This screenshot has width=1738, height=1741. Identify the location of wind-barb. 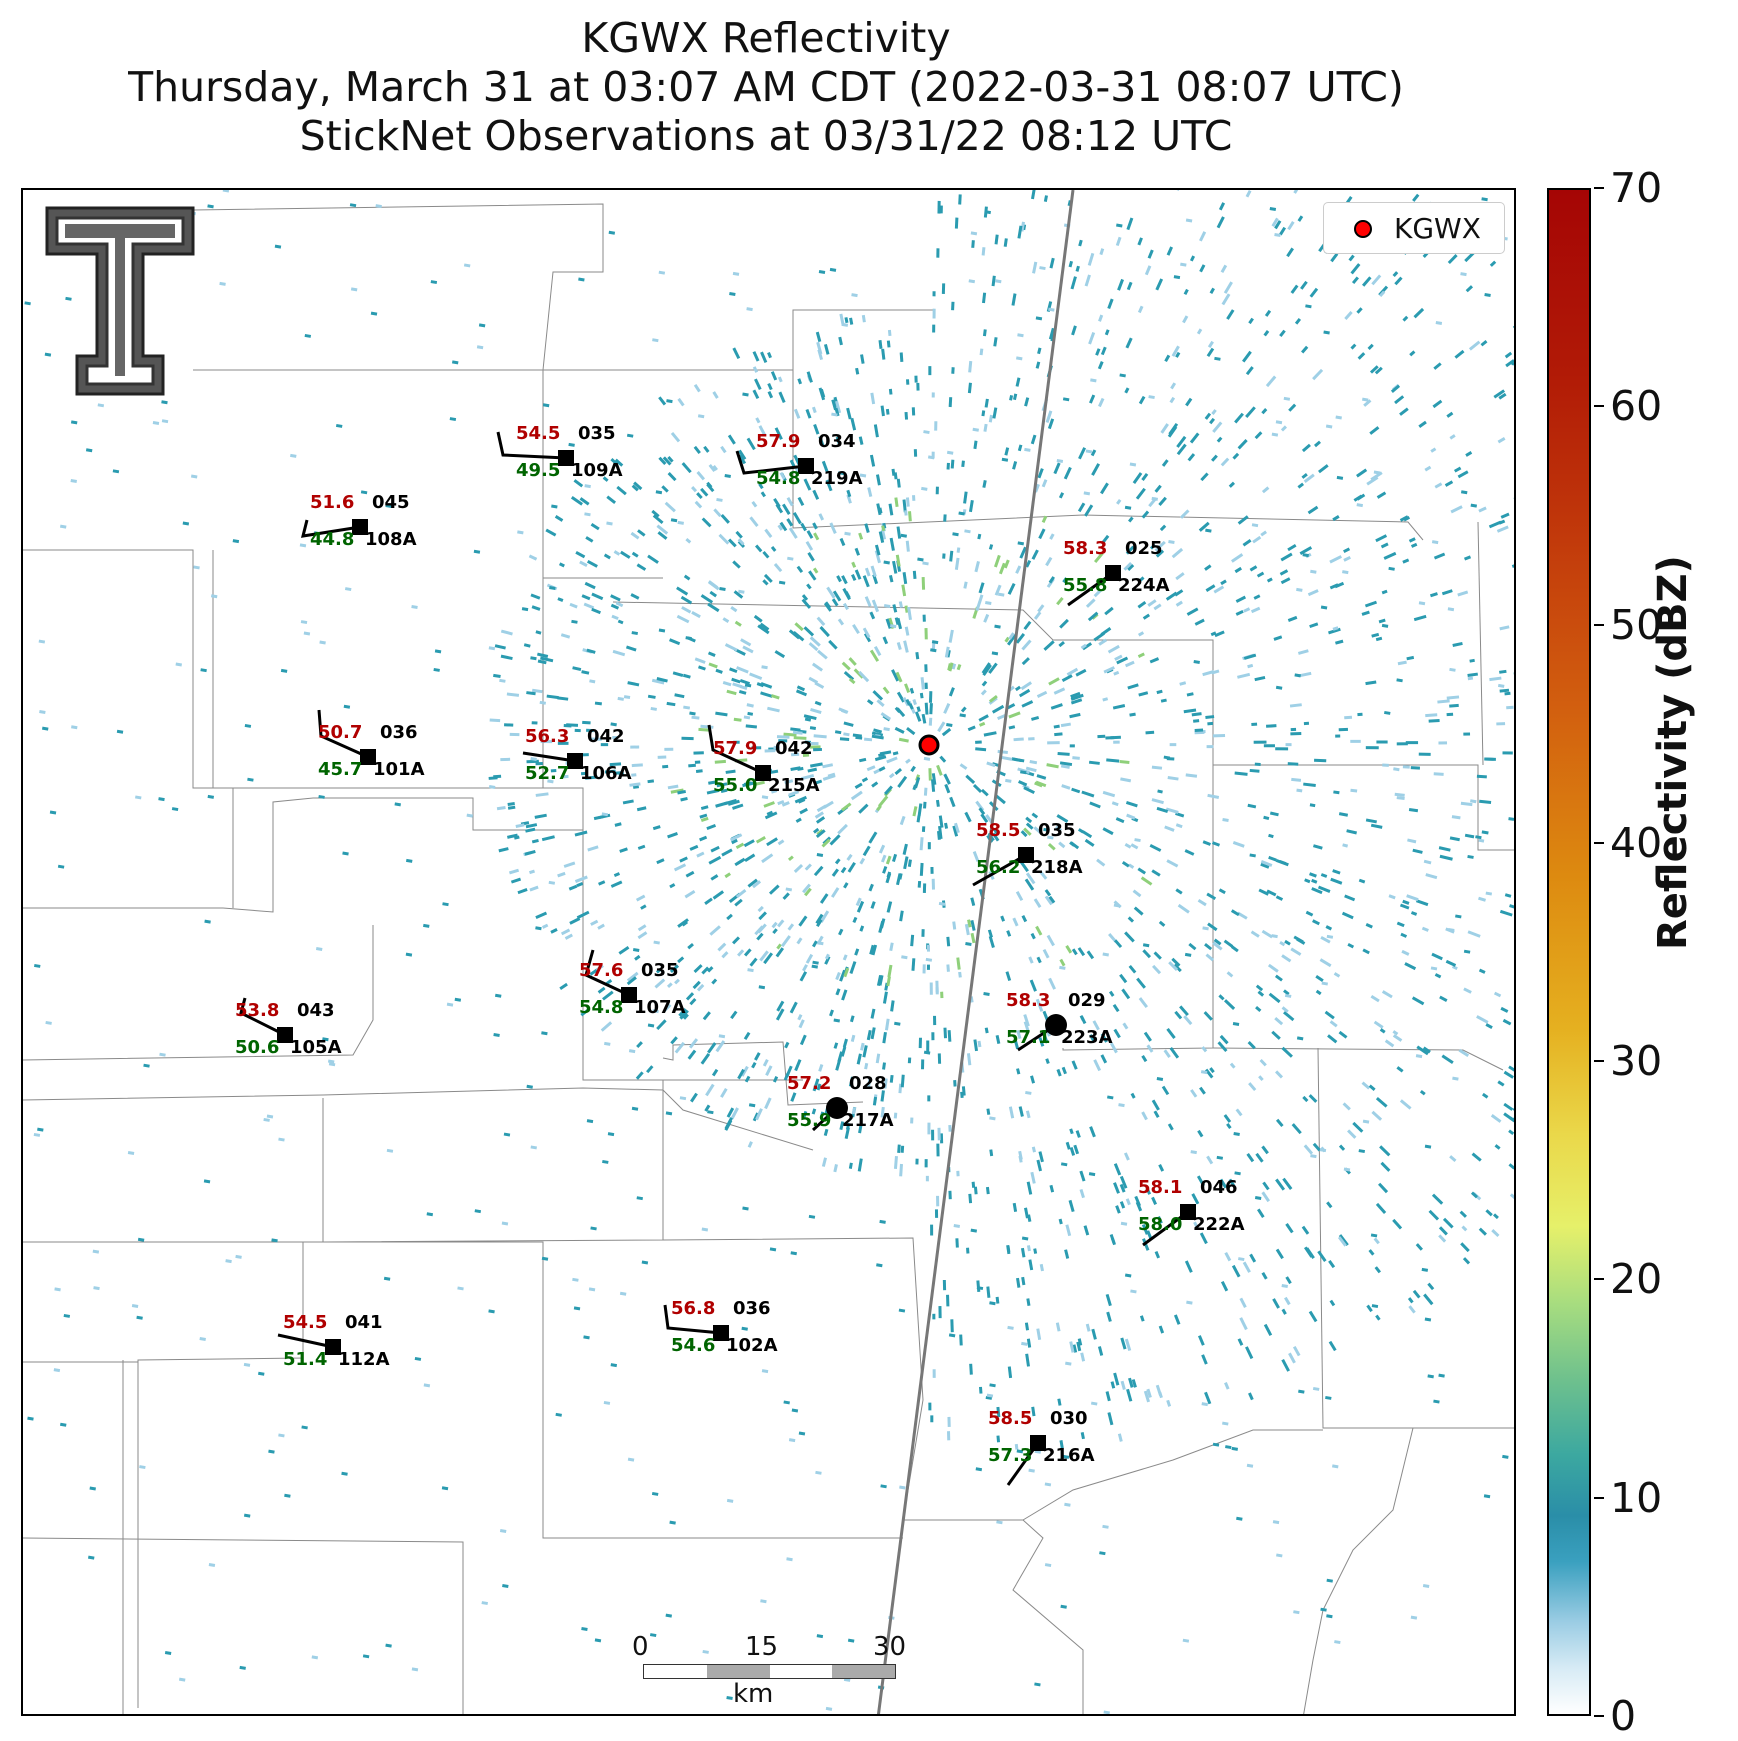
(607, 973).